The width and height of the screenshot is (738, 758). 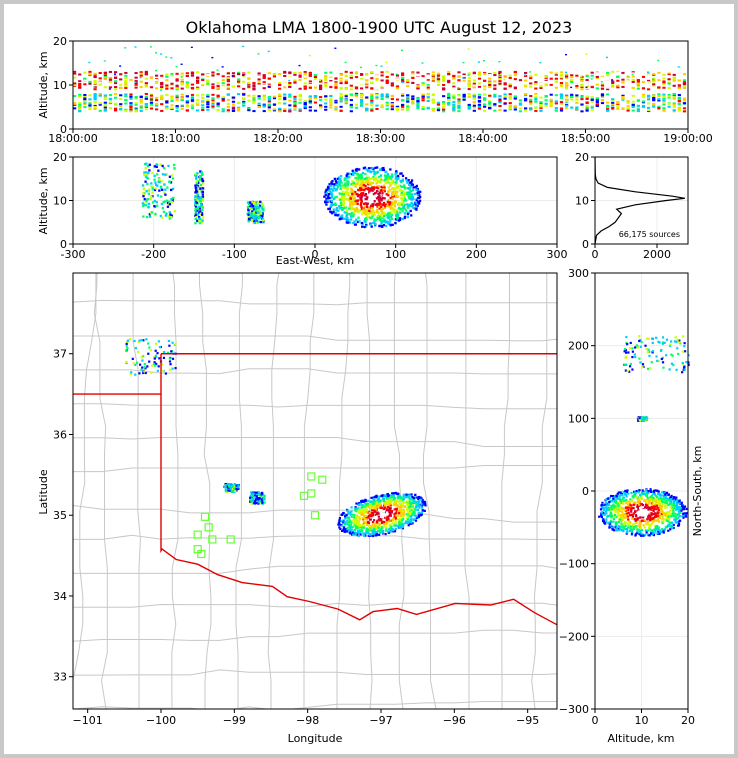 What do you see at coordinates (60, 596) in the screenshot?
I see `plan-view-ytick-label: 34` at bounding box center [60, 596].